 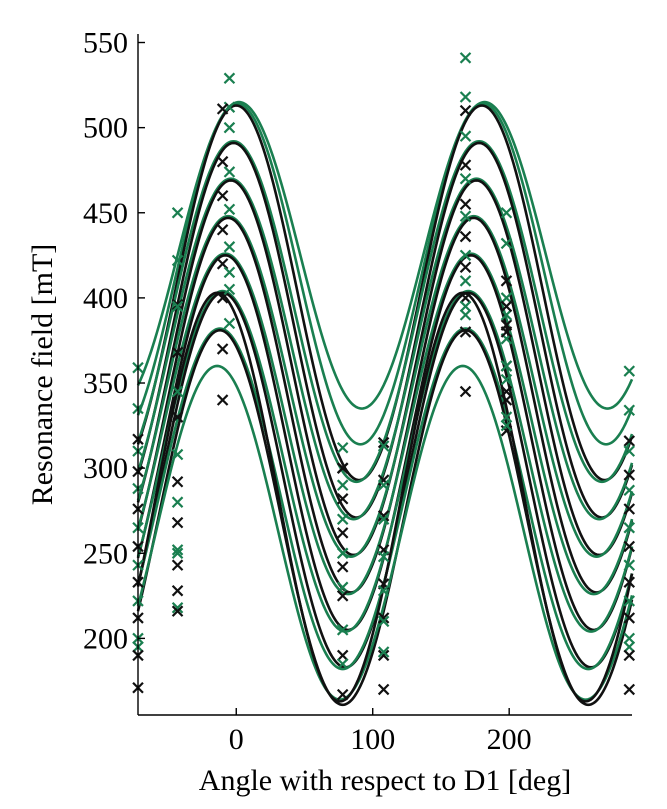 What do you see at coordinates (105, 468) in the screenshot?
I see `y-tick-label: 300` at bounding box center [105, 468].